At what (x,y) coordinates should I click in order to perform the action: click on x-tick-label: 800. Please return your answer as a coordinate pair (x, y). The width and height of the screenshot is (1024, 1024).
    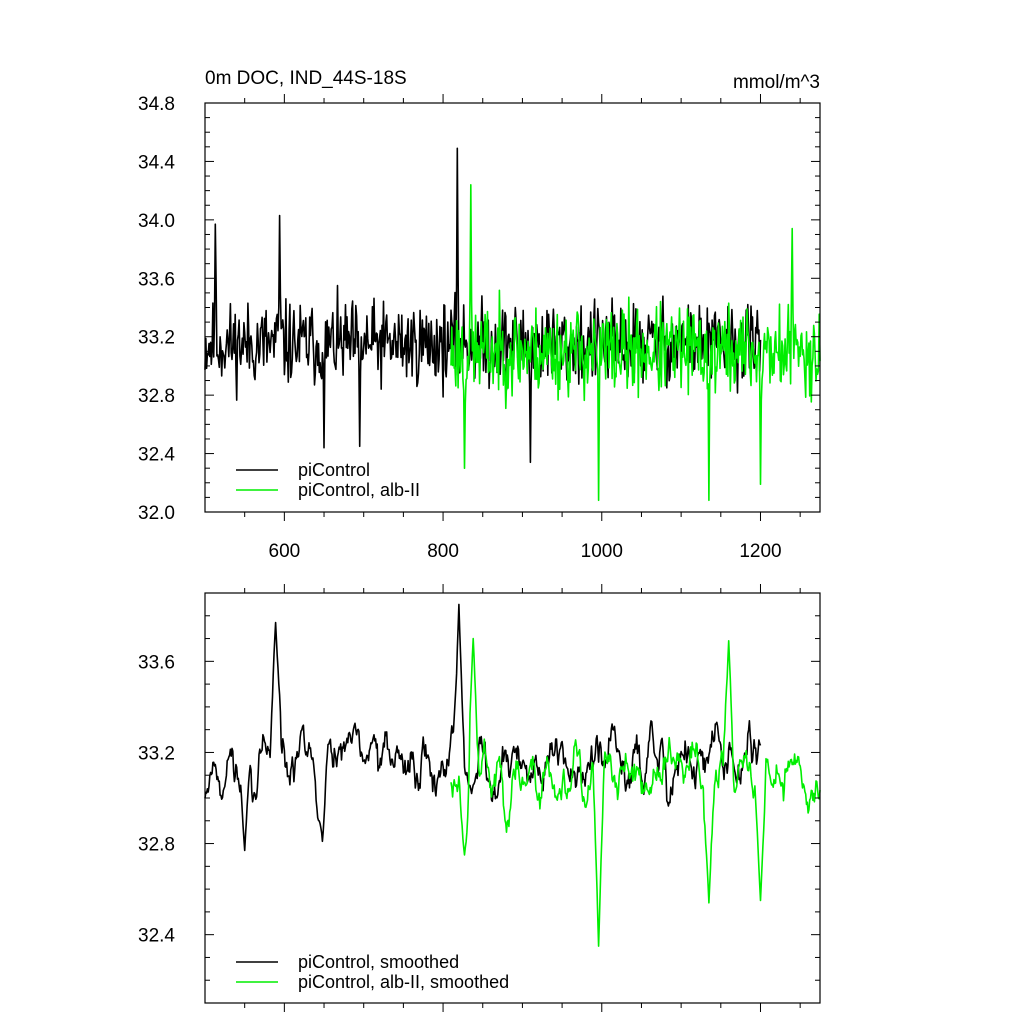
    Looking at the image, I should click on (443, 551).